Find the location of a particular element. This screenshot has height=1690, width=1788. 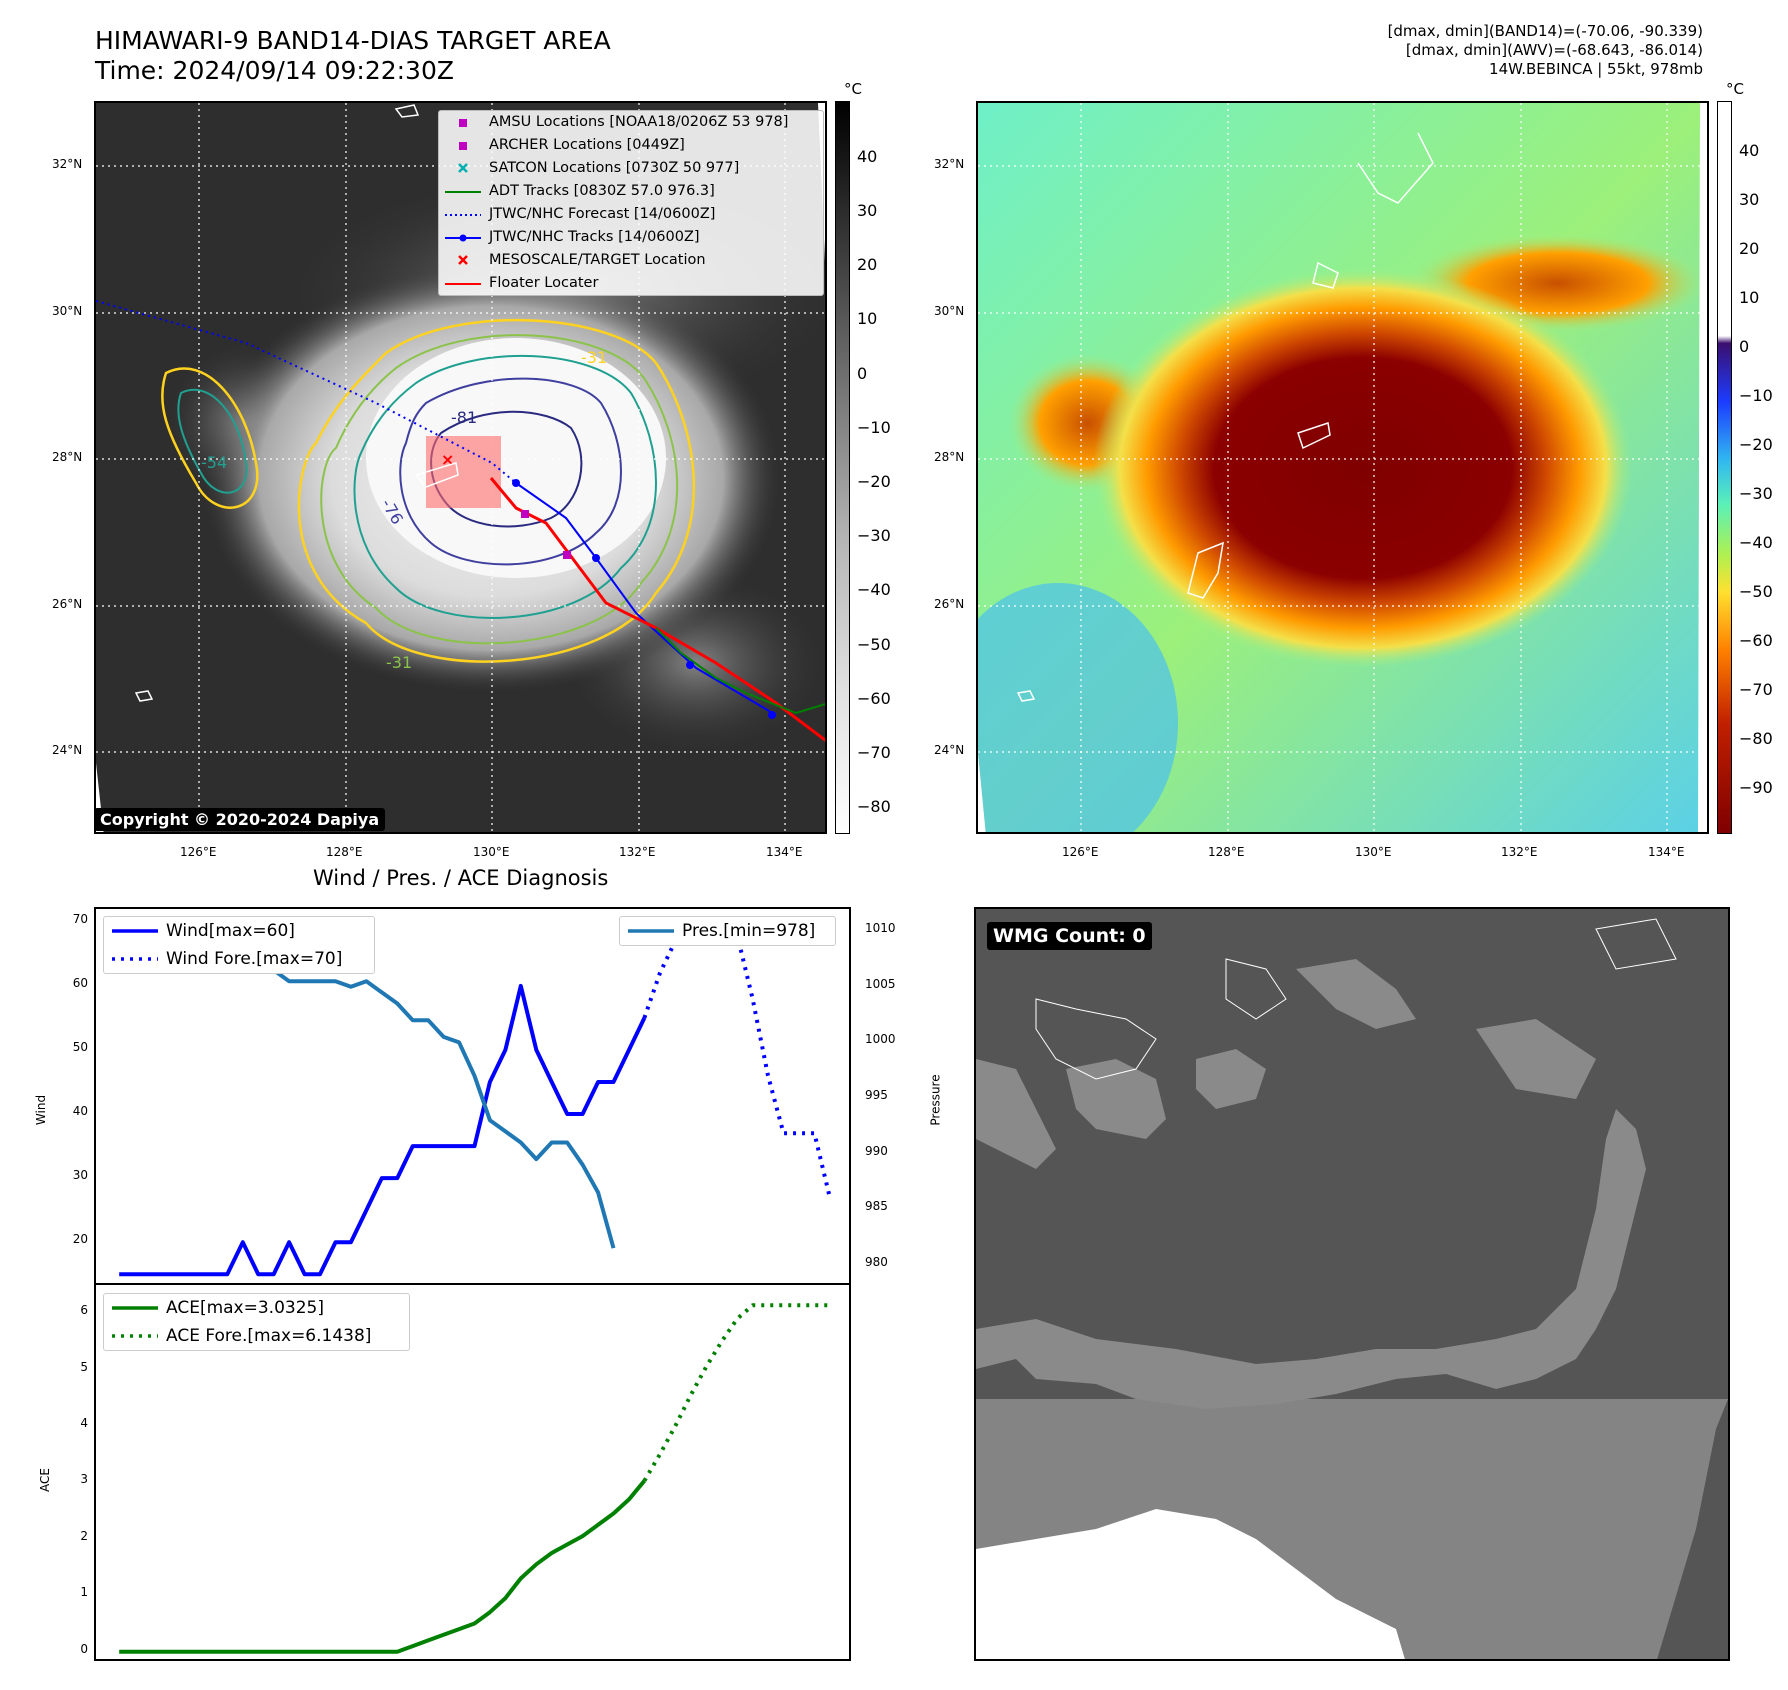

pressure-tick-1000: 1000 is located at coordinates (880, 1039).